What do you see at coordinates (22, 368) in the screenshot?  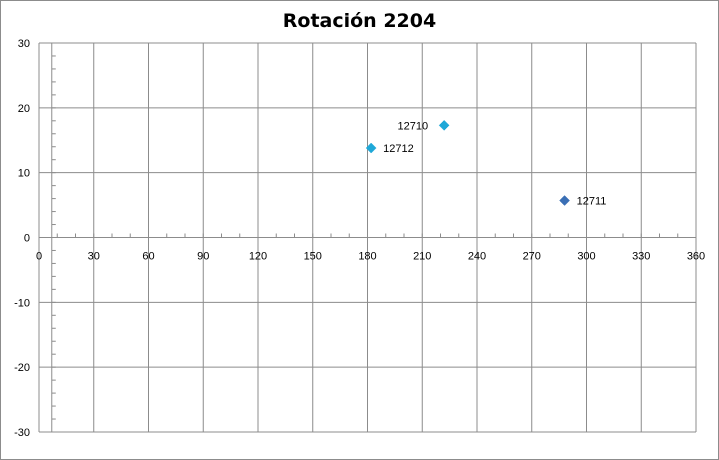 I see `y-tick-label: -20` at bounding box center [22, 368].